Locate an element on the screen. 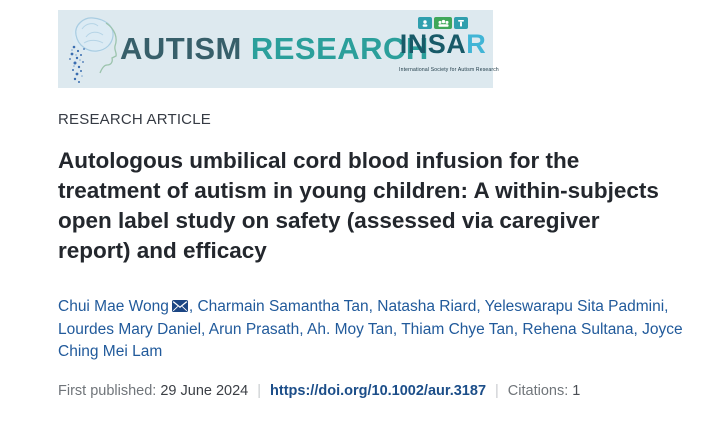  journal-wordmark: AUTISM RESEARCH is located at coordinates (274, 49).